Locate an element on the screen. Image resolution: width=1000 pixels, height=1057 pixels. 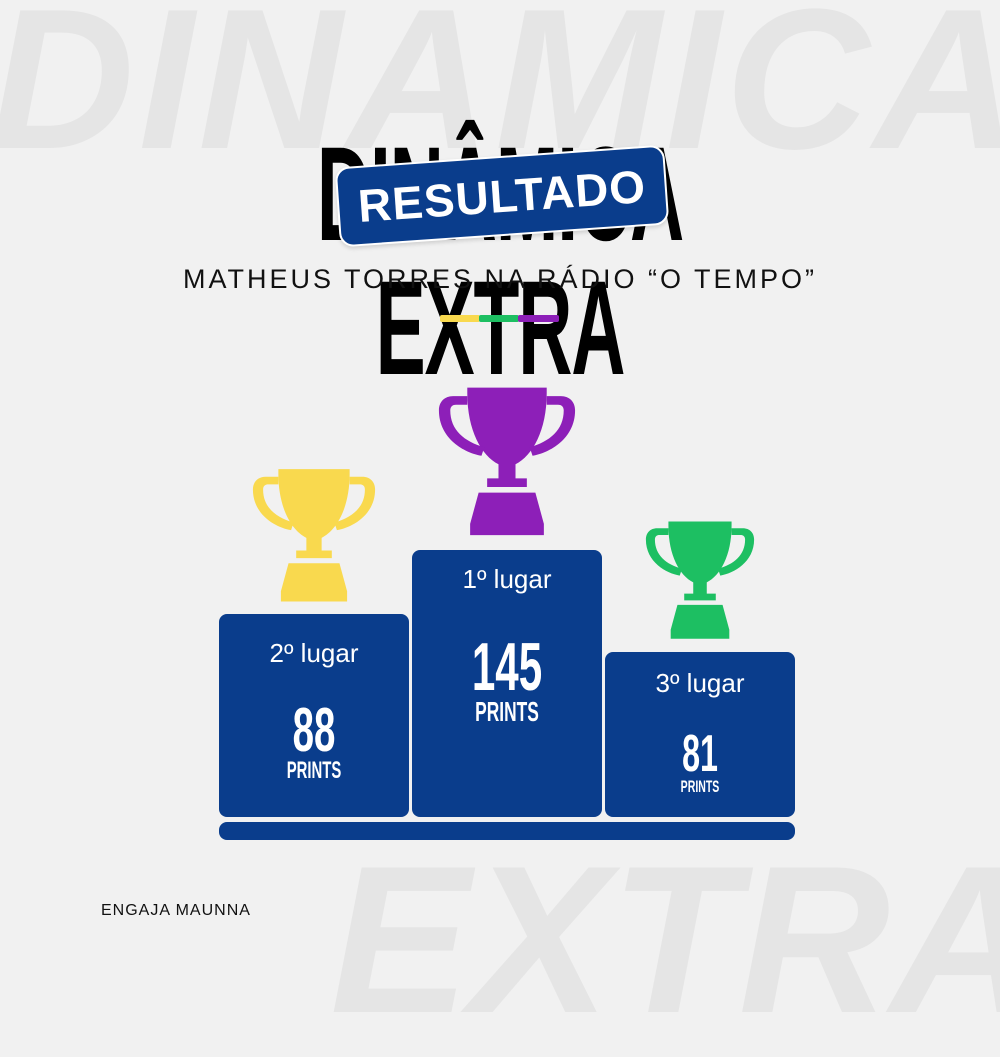
trophy-icon-second is located at coordinates (314, 534).